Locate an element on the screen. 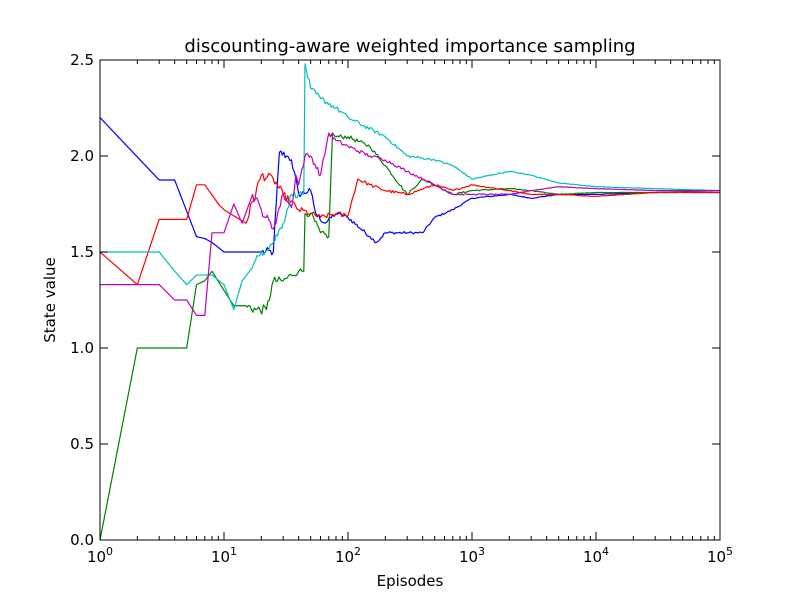 This screenshot has width=800, height=600. y-tick-label: 0.0 is located at coordinates (82, 540).